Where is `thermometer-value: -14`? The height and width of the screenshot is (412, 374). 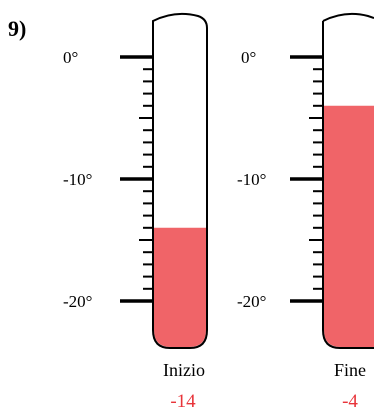
thermometer-value: -14 is located at coordinates (183, 401).